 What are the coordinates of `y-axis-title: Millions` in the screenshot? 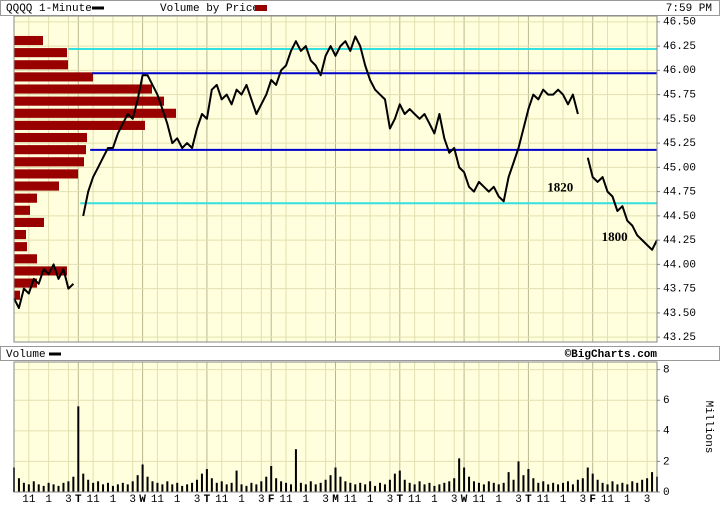 It's located at (708, 427).